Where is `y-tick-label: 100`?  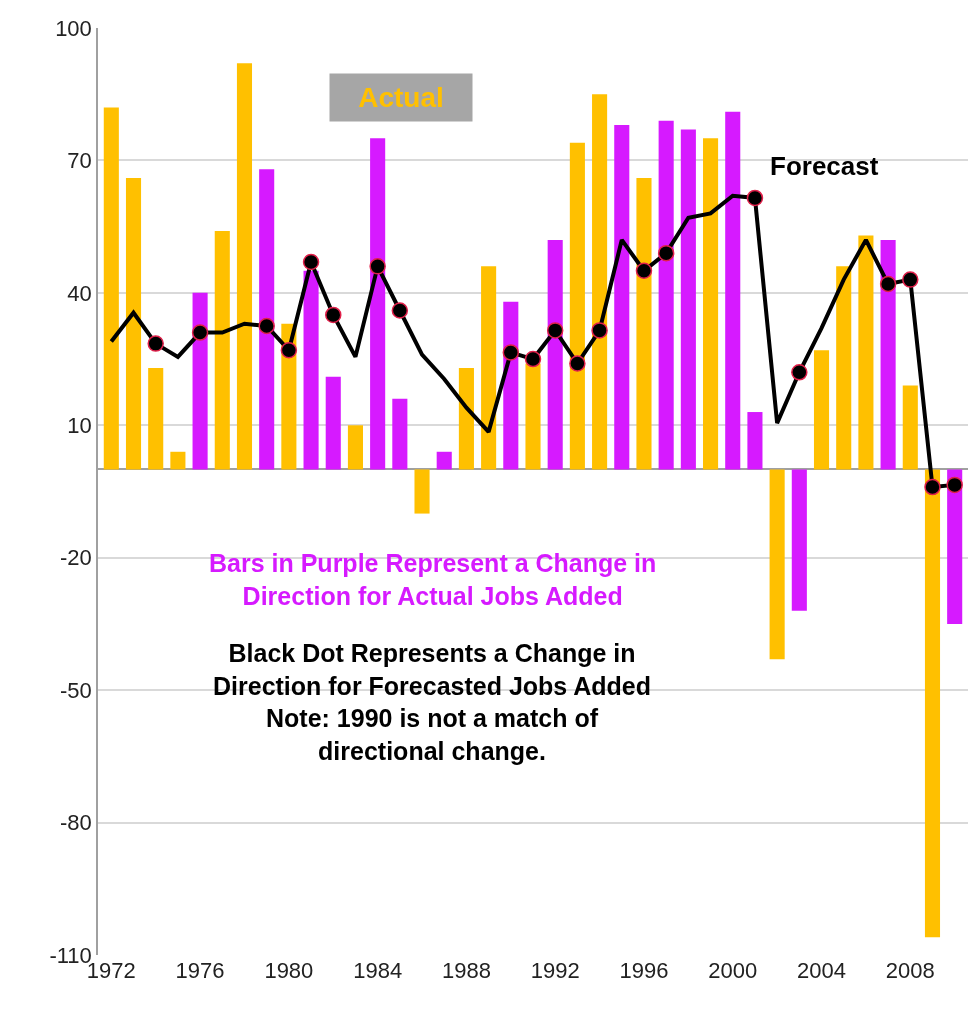
y-tick-label: 100 is located at coordinates (73, 28).